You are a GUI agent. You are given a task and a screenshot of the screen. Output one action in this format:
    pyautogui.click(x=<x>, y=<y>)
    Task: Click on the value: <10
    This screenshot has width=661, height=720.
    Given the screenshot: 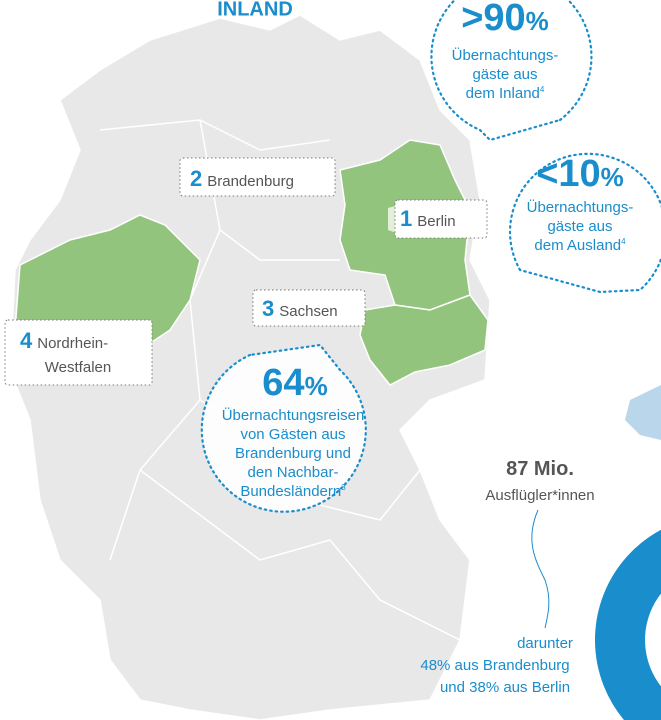 What is the action you would take?
    pyautogui.click(x=568, y=174)
    